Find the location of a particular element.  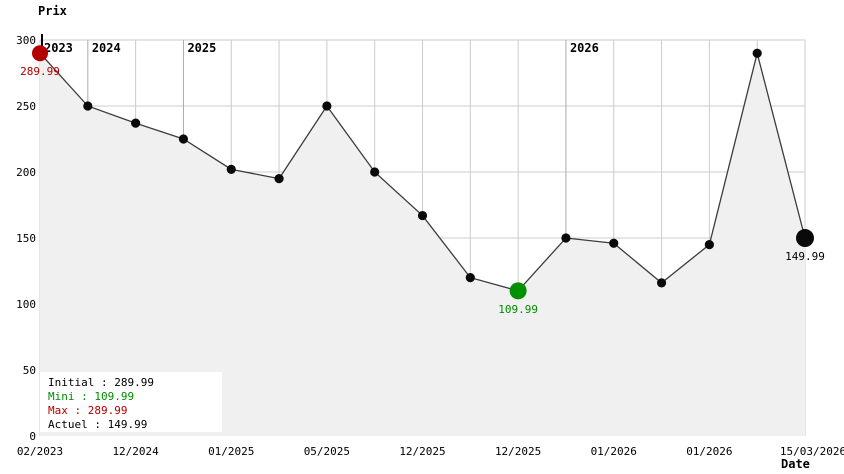

y-tick-label: 250 is located at coordinates (26, 106).